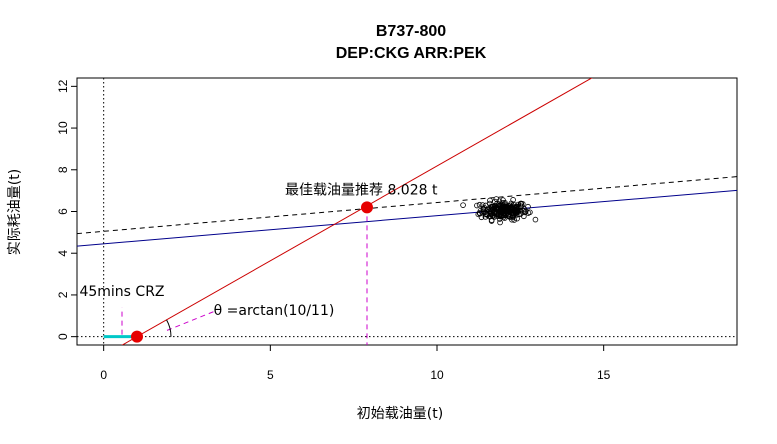 This screenshot has height=444, width=777. I want to click on theta-pointer, so click(190, 321).